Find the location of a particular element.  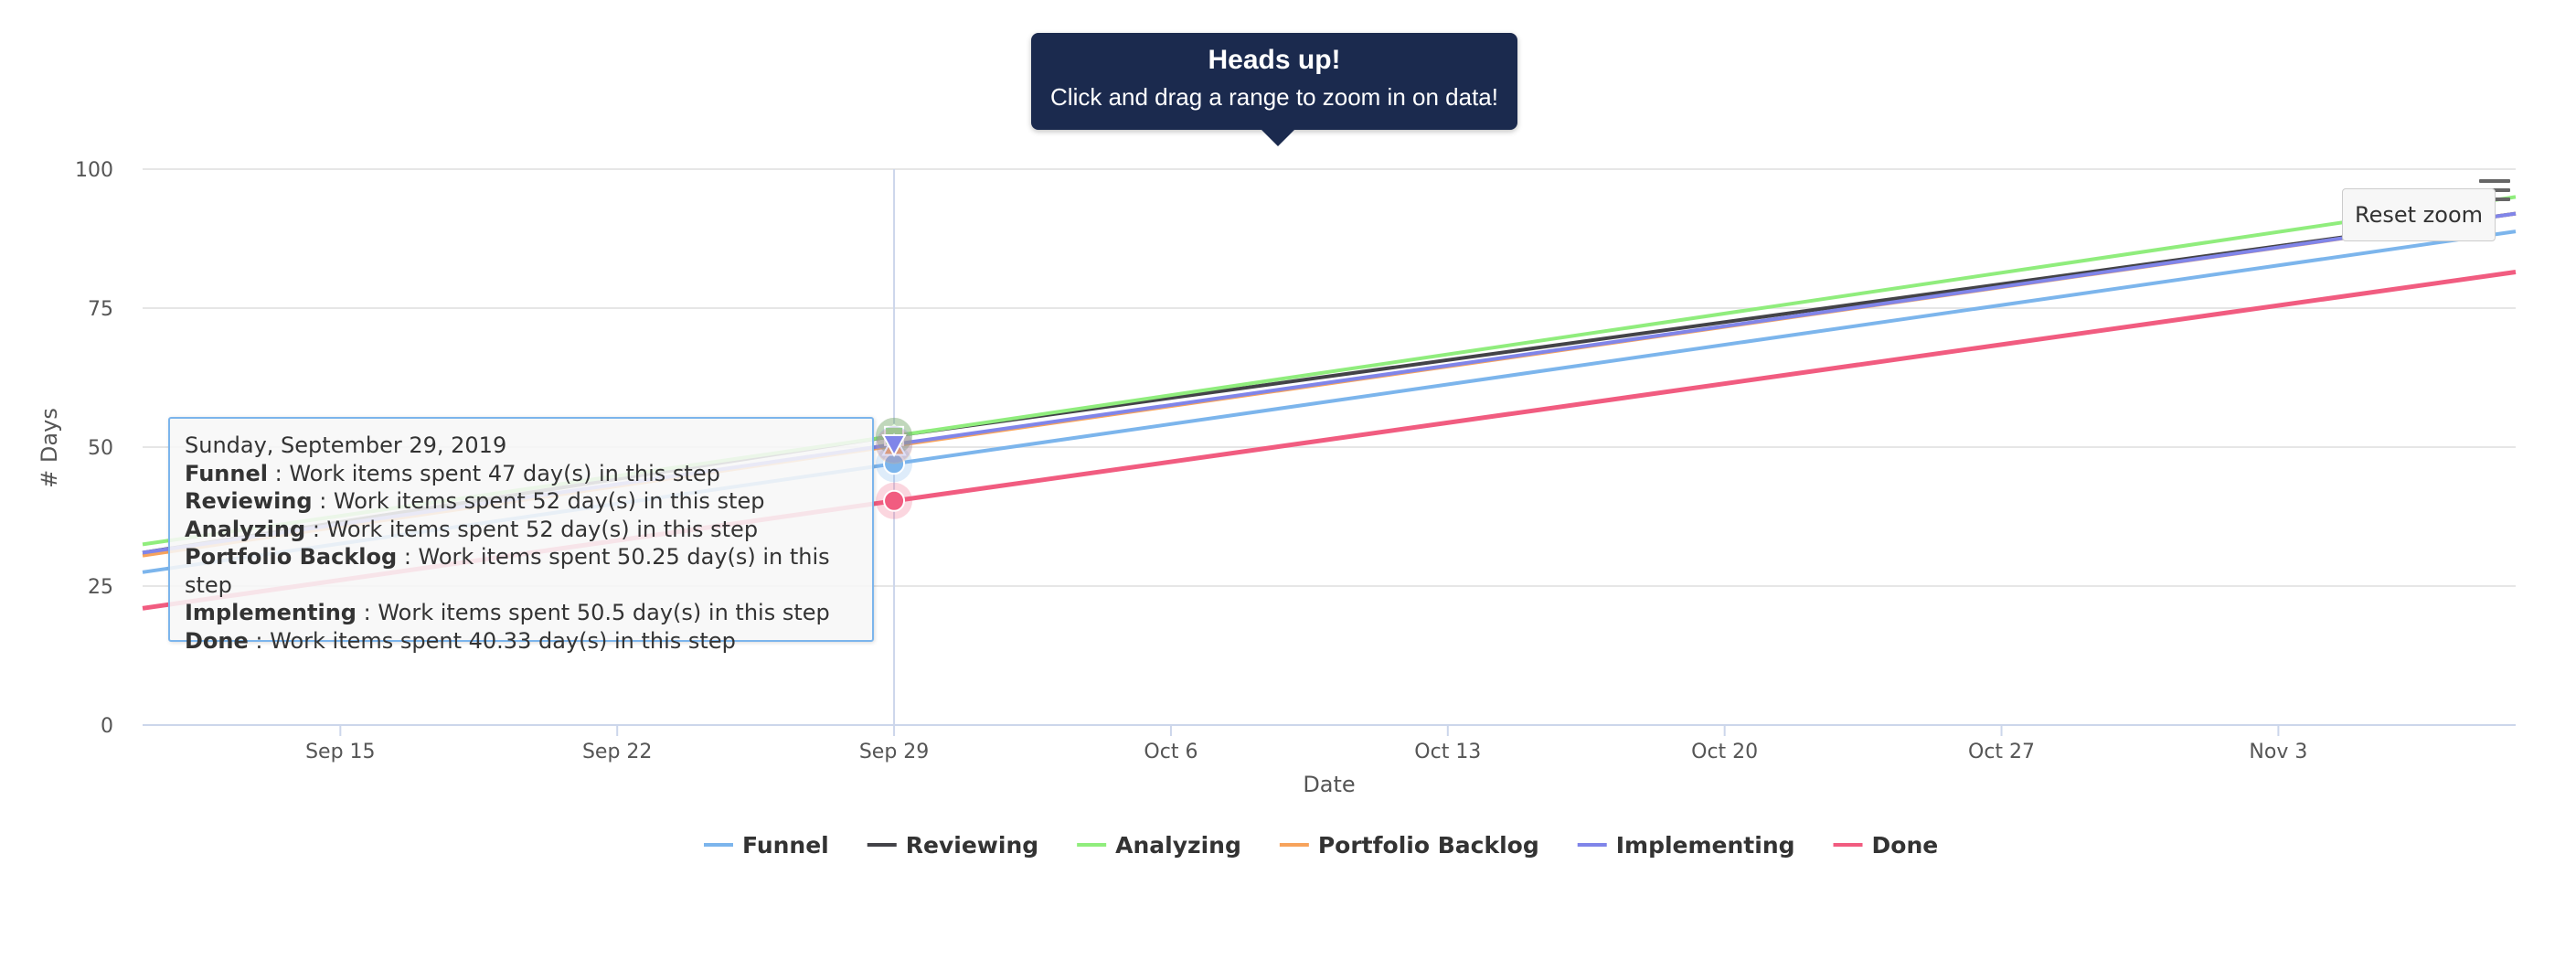

legend-item-portfolio-backlog: Portfolio Backlog is located at coordinates (1409, 845).